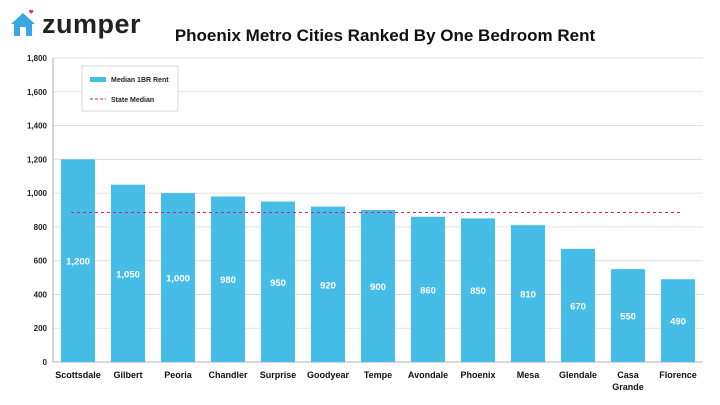 This screenshot has width=720, height=405. I want to click on legend: Median 1BR Rent State Median, so click(130, 88).